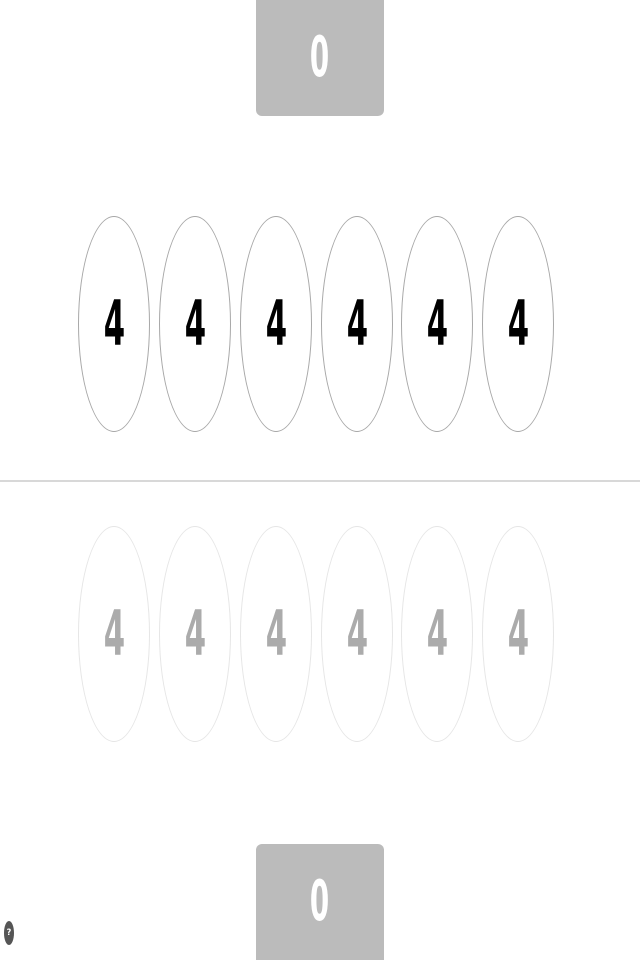  What do you see at coordinates (320, 481) in the screenshot?
I see `board-divider` at bounding box center [320, 481].